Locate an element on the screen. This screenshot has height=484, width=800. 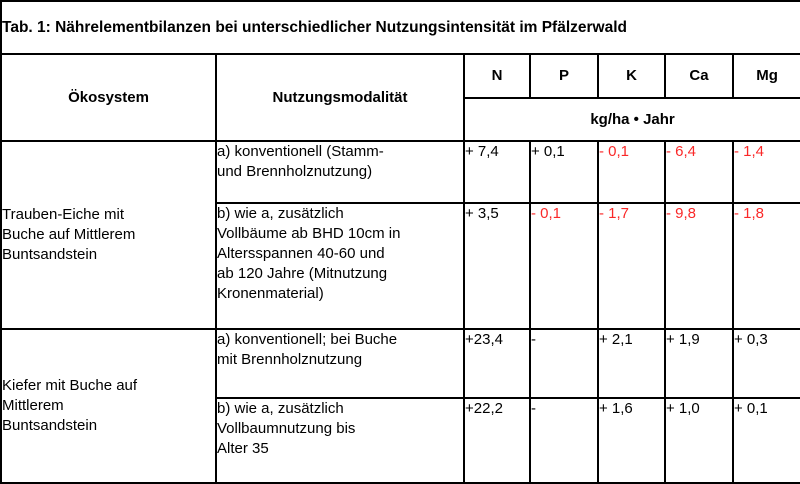
value-2b-n: +22,2 is located at coordinates (497, 440).